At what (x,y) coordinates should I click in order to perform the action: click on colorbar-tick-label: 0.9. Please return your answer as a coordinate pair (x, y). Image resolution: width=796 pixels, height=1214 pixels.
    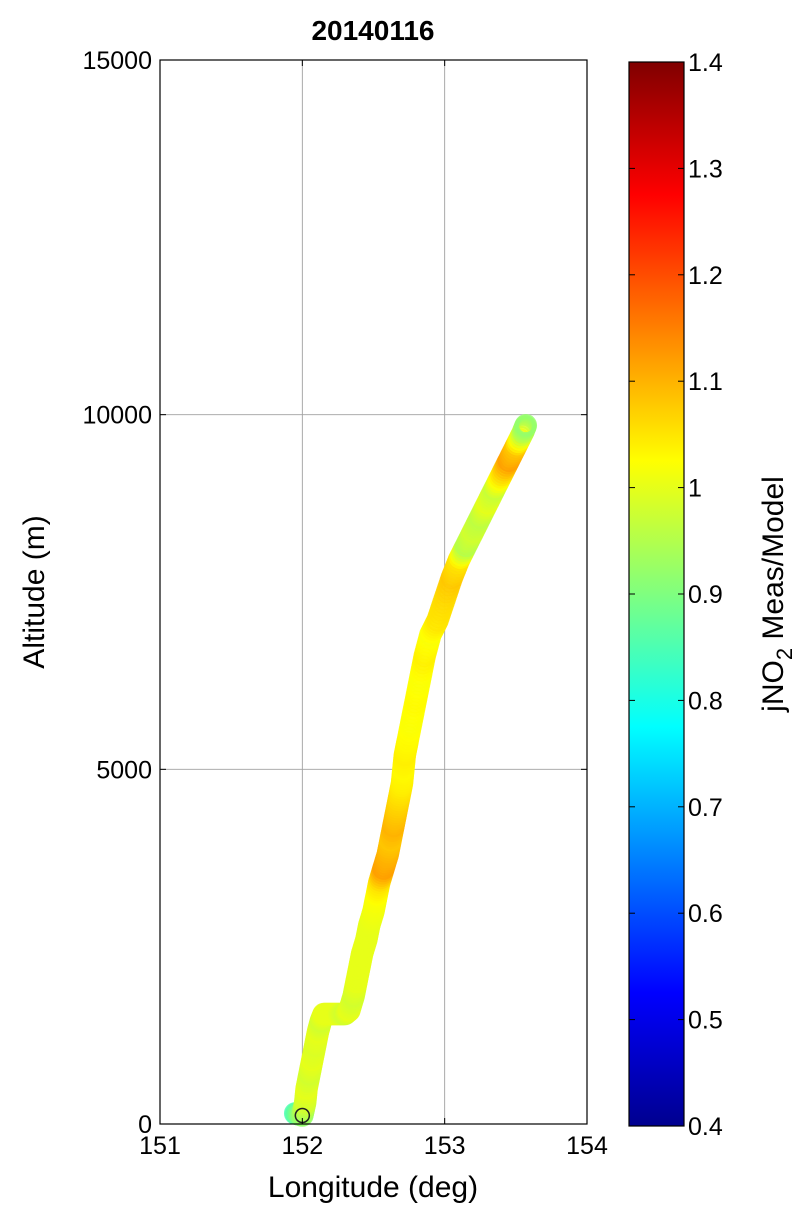
    Looking at the image, I should click on (705, 595).